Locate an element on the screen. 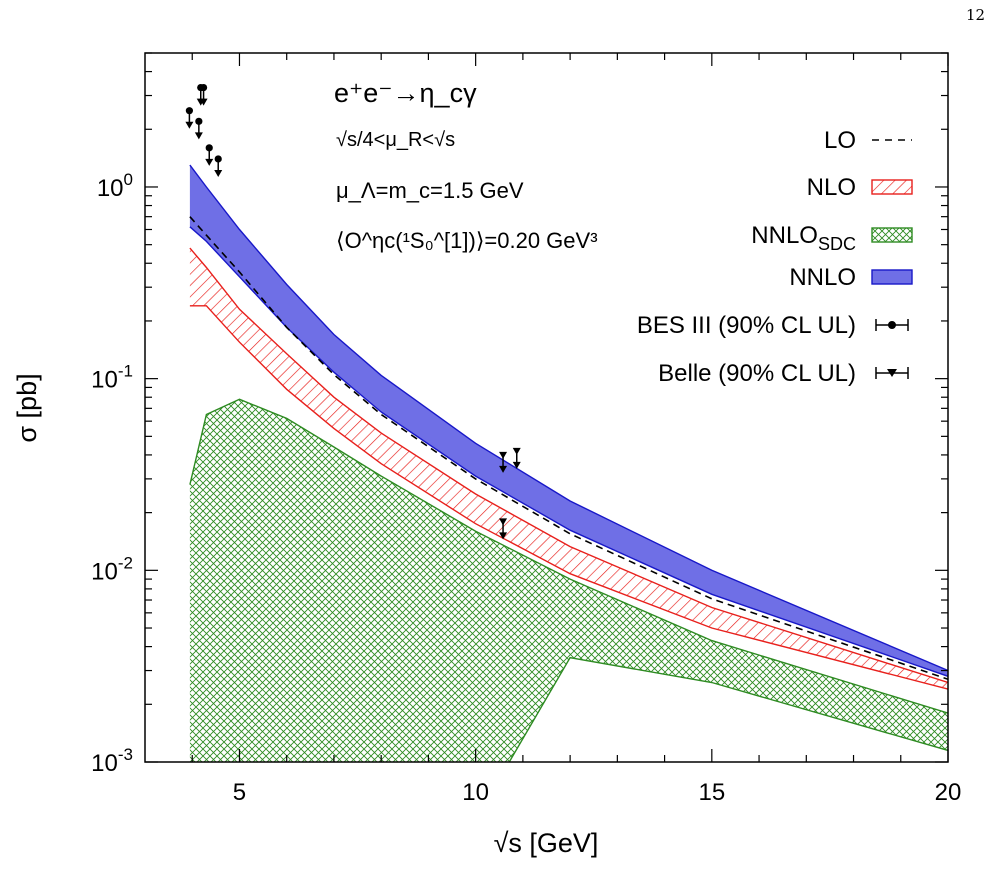  y-tick-label: 10⁻³ is located at coordinates (112, 761).